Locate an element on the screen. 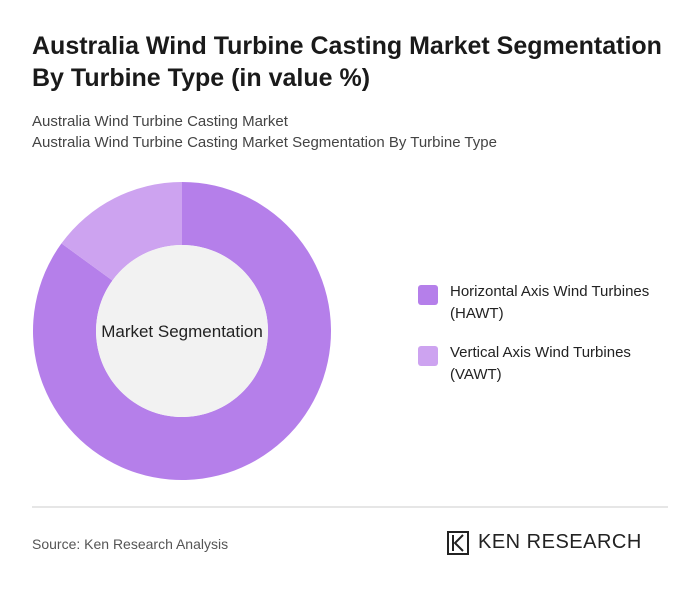 This screenshot has height=591, width=700. legend-label: Horizontal Axis Wind Turbines (HAWT) is located at coordinates (550, 302).